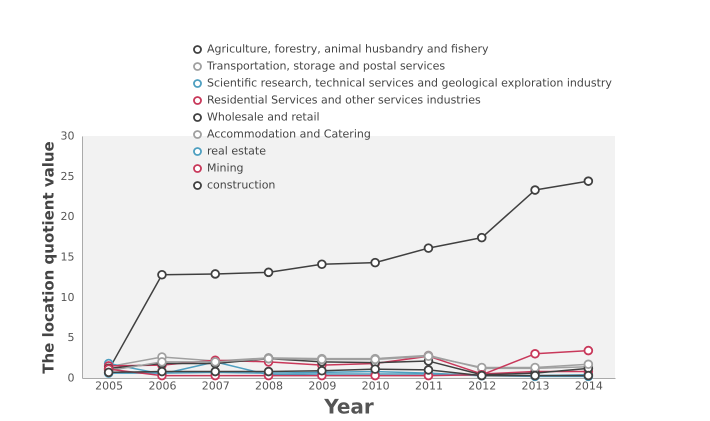  Describe the element at coordinates (428, 386) in the screenshot. I see `x-tick-label: 2011` at that location.